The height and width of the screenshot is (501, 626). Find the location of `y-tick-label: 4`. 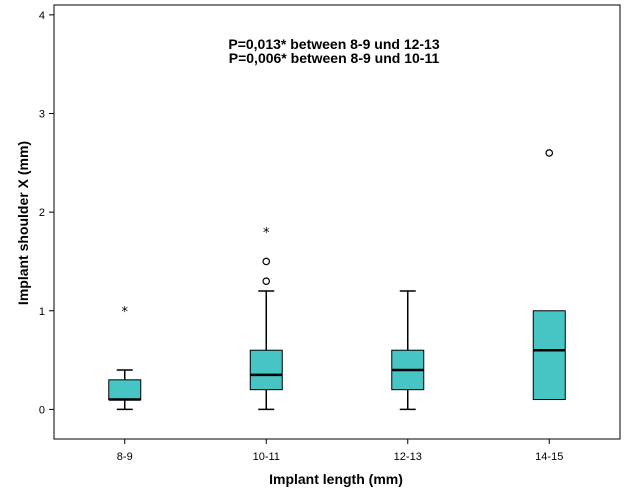

y-tick-label: 4 is located at coordinates (42, 16).